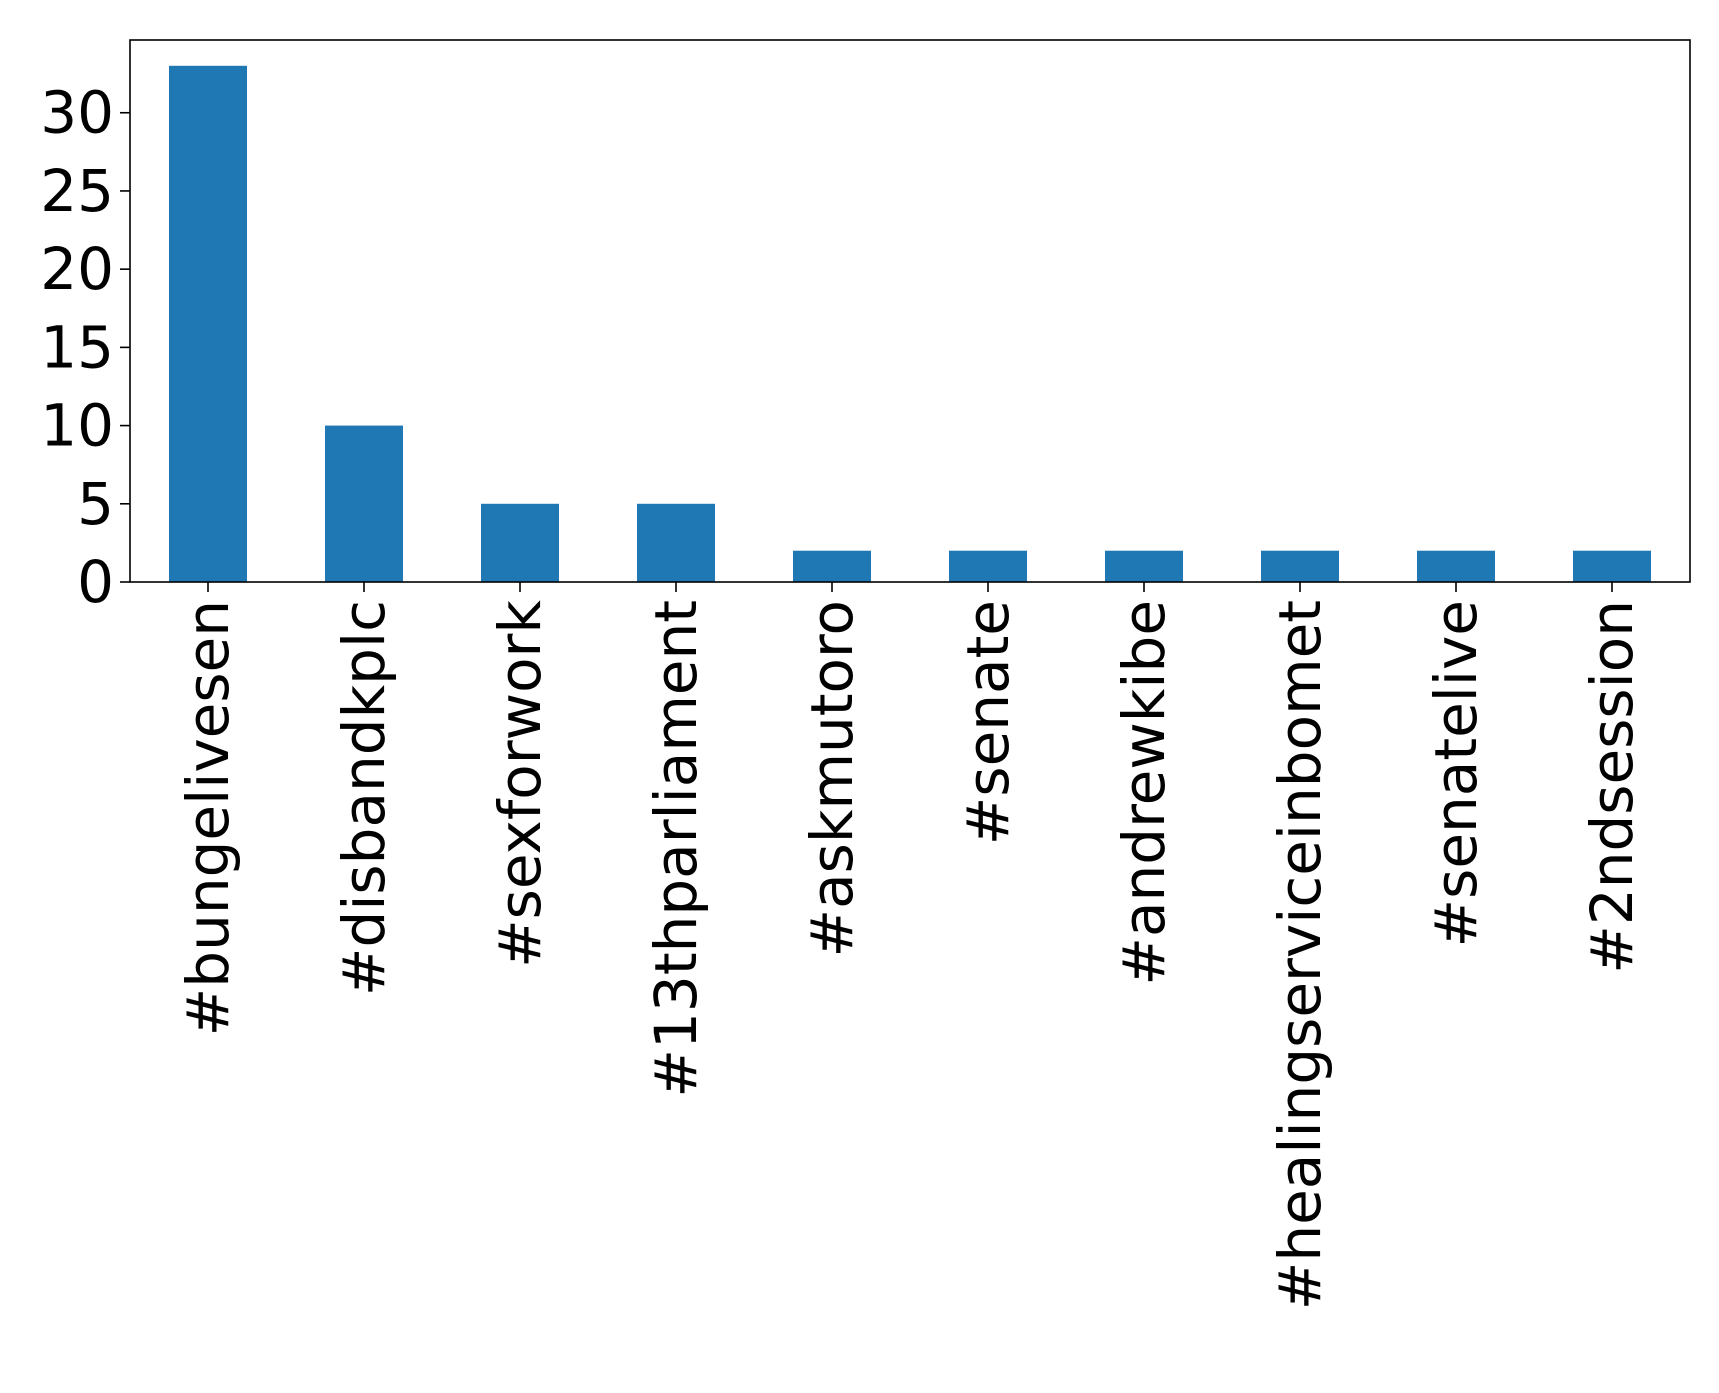 Image resolution: width=1719 pixels, height=1393 pixels. I want to click on y-tick-label: 15, so click(77, 347).